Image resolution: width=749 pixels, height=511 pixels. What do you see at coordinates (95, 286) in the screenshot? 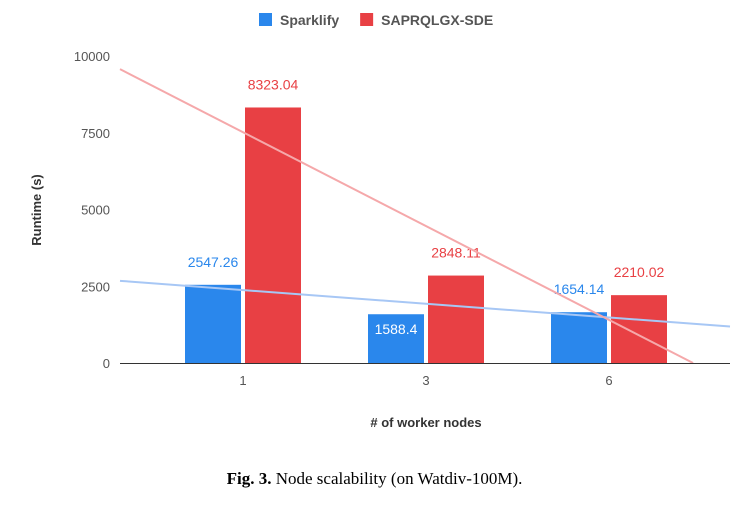
I see `y-tick-label: 2500` at bounding box center [95, 286].